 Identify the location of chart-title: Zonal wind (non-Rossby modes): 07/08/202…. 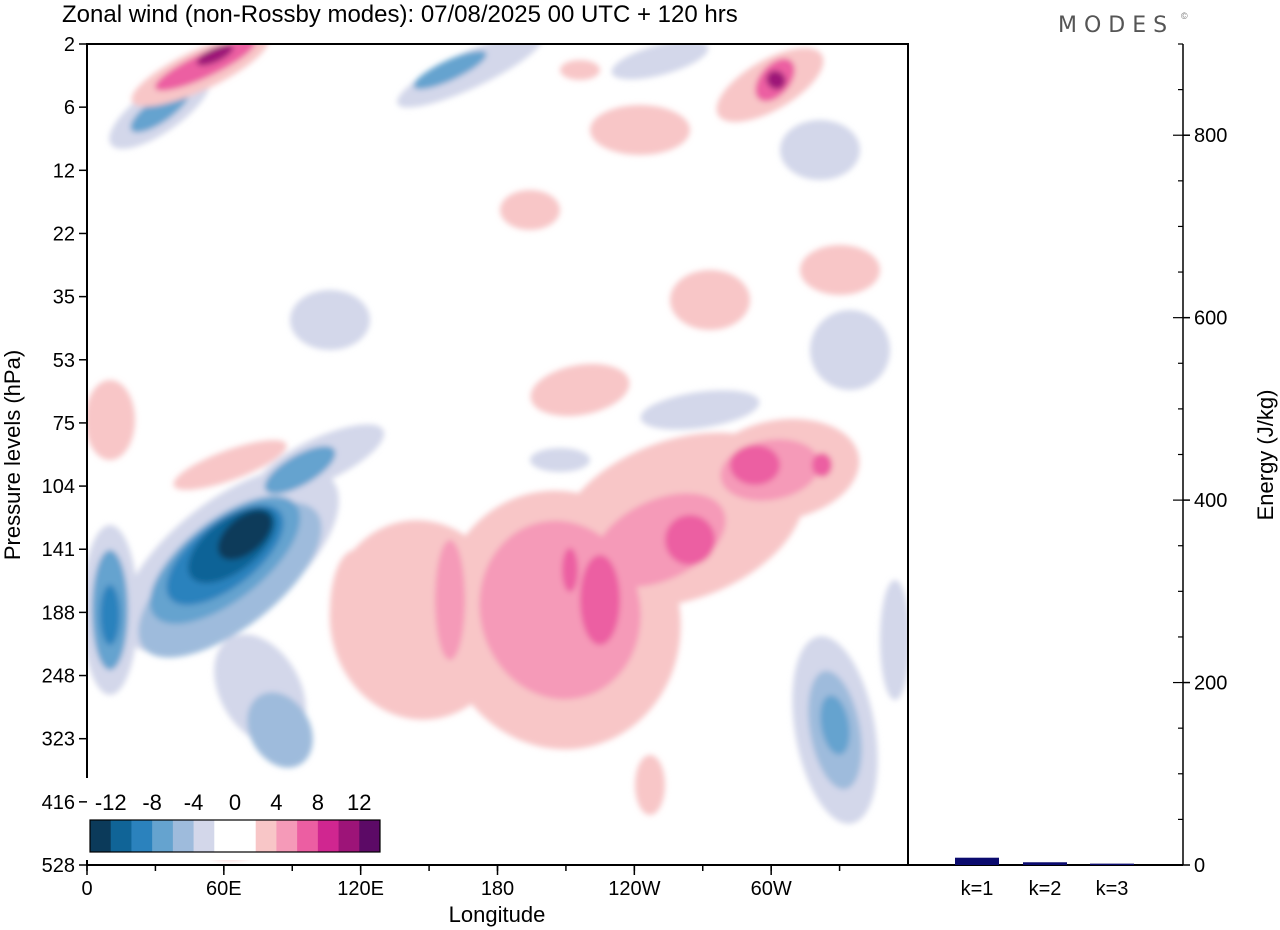
(400, 14).